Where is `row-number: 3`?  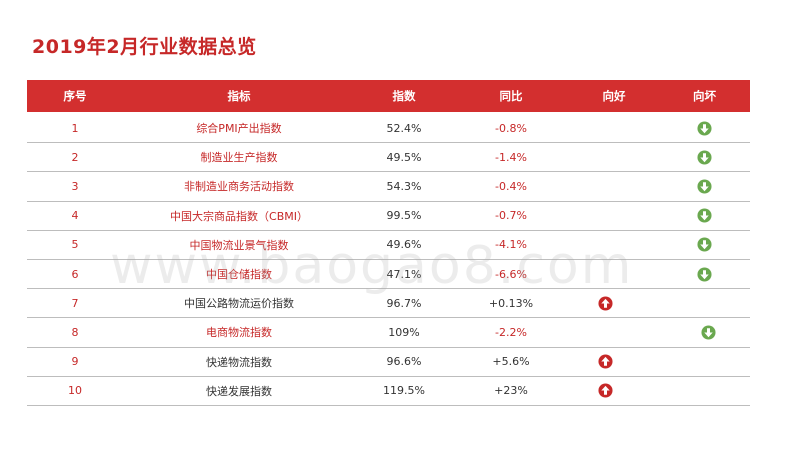
row-number: 3 is located at coordinates (75, 186).